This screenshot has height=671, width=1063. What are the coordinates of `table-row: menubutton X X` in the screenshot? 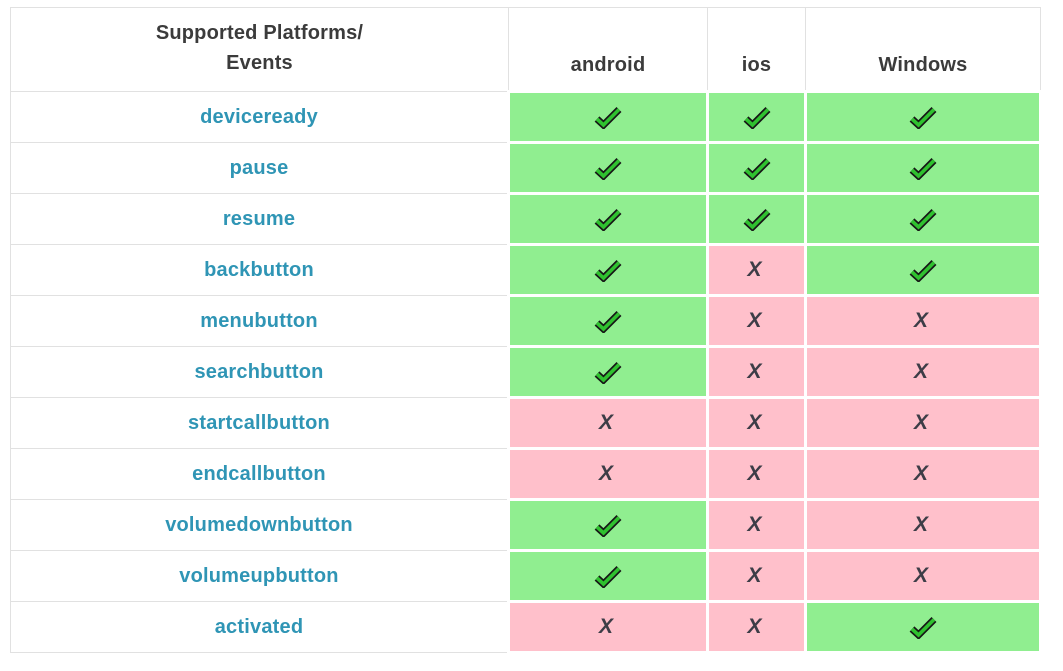 It's located at (526, 321).